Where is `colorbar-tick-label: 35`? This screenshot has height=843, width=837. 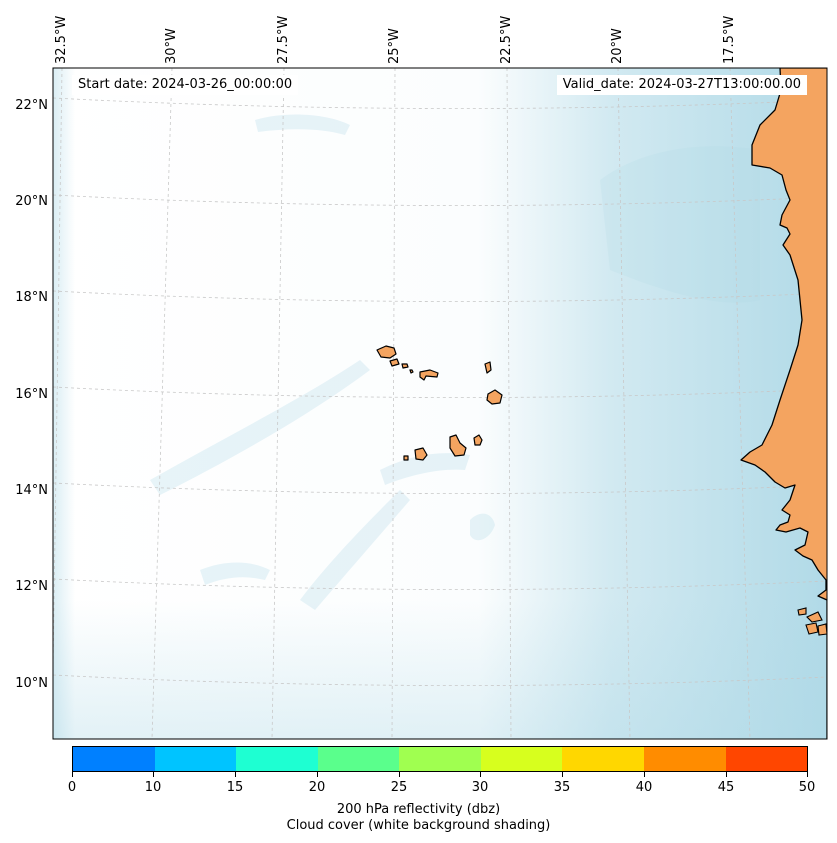 colorbar-tick-label: 35 is located at coordinates (562, 787).